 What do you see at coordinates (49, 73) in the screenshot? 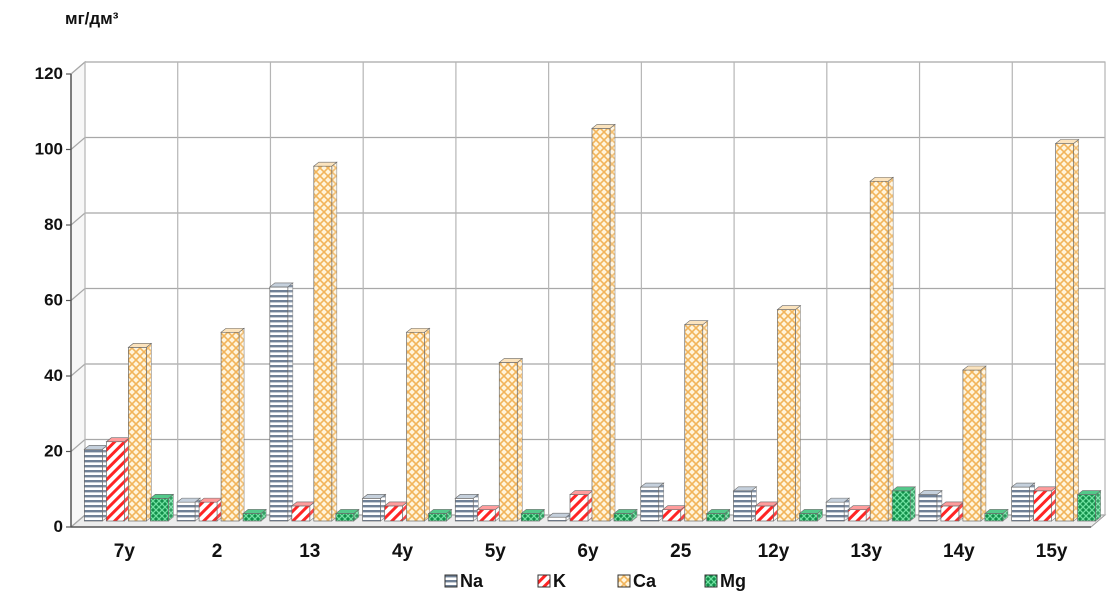
I see `y-tick-label: 120` at bounding box center [49, 73].